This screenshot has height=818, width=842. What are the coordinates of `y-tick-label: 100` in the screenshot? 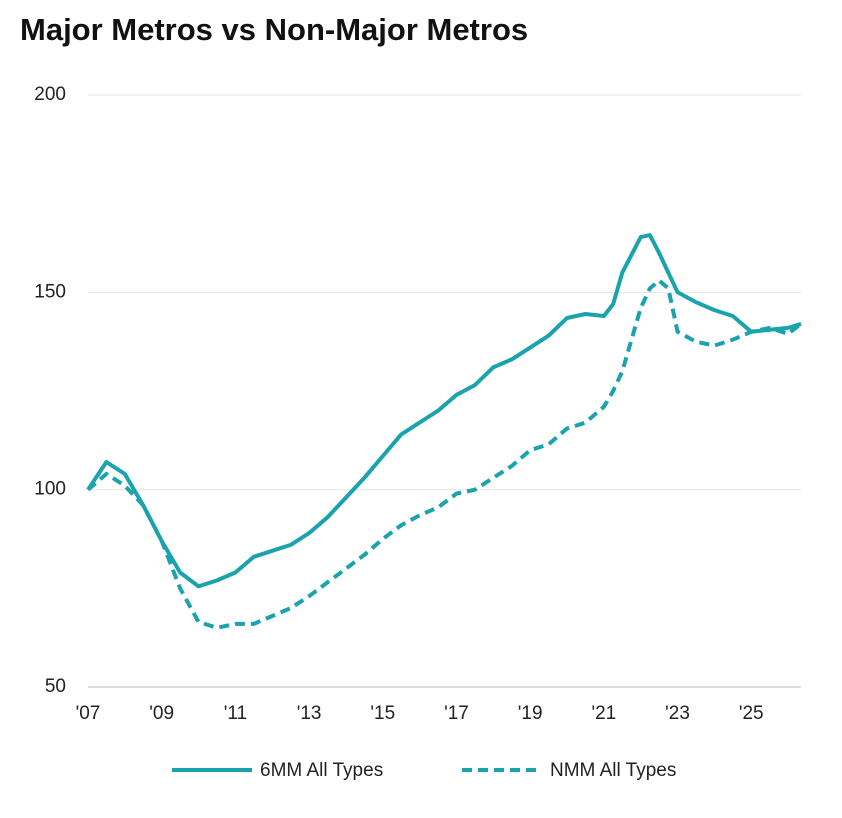 It's located at (50, 489).